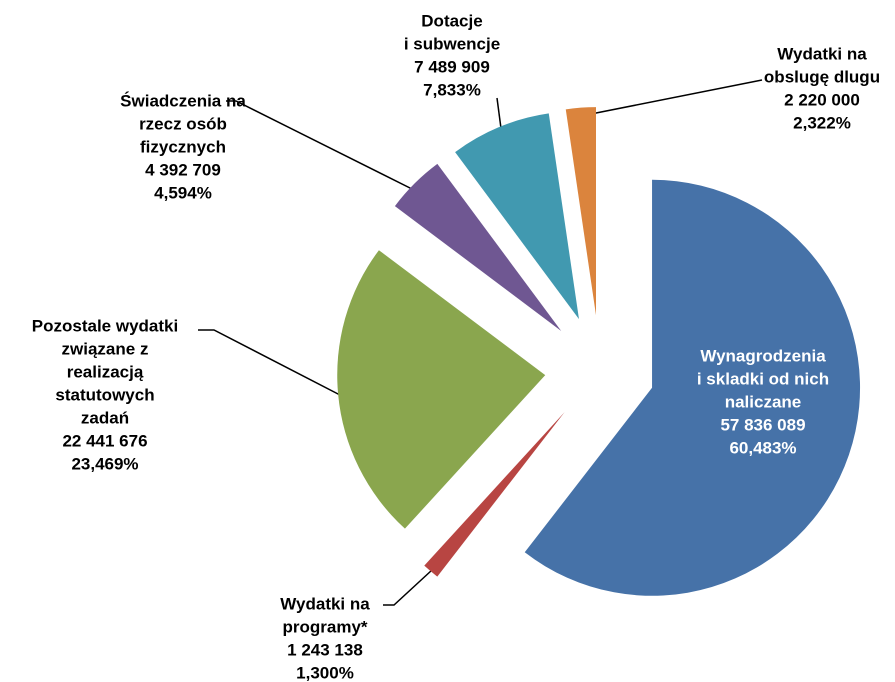 This screenshot has width=895, height=682. What do you see at coordinates (325, 649) in the screenshot?
I see `value-label: 1 243 138` at bounding box center [325, 649].